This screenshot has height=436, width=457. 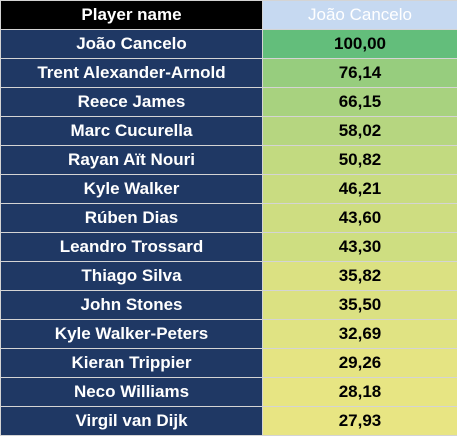 I want to click on table-row: Leandro Trossard 43,30, so click(x=228, y=247).